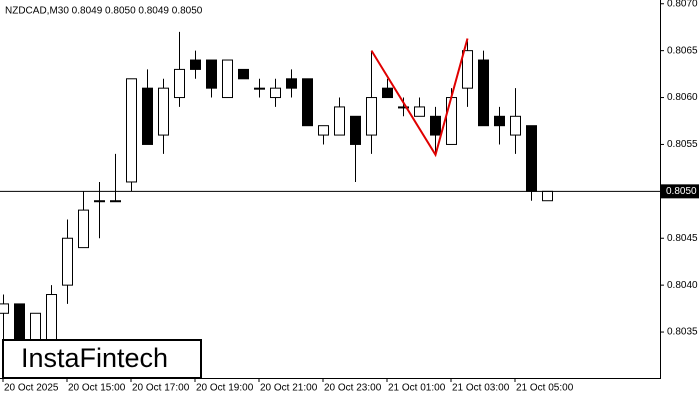 The height and width of the screenshot is (405, 700). What do you see at coordinates (481, 388) in the screenshot?
I see `x-tick-label: 21 Oct 03:00` at bounding box center [481, 388].